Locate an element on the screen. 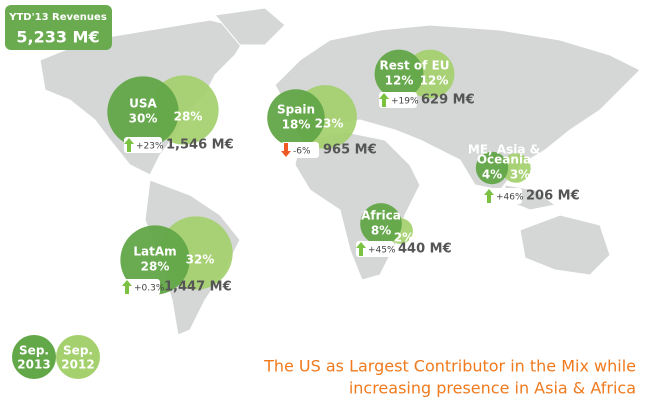 Image resolution: width=660 pixels, height=402 pixels. growth-label: -6% is located at coordinates (302, 152).